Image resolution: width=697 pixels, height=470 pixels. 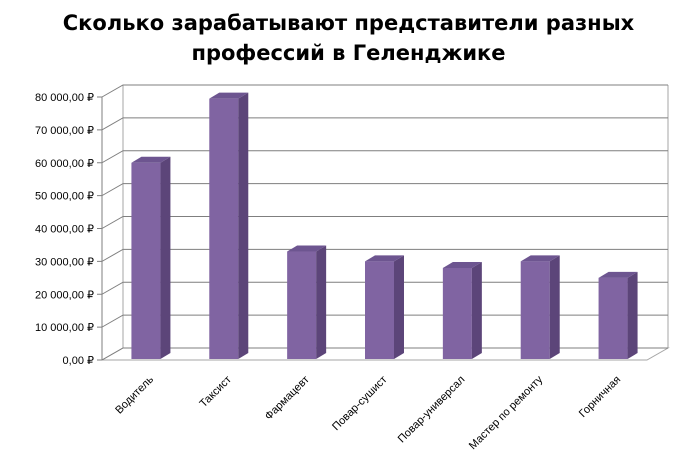 What do you see at coordinates (506, 412) in the screenshot?
I see `x-category-label: Мастер по ремонту` at bounding box center [506, 412].